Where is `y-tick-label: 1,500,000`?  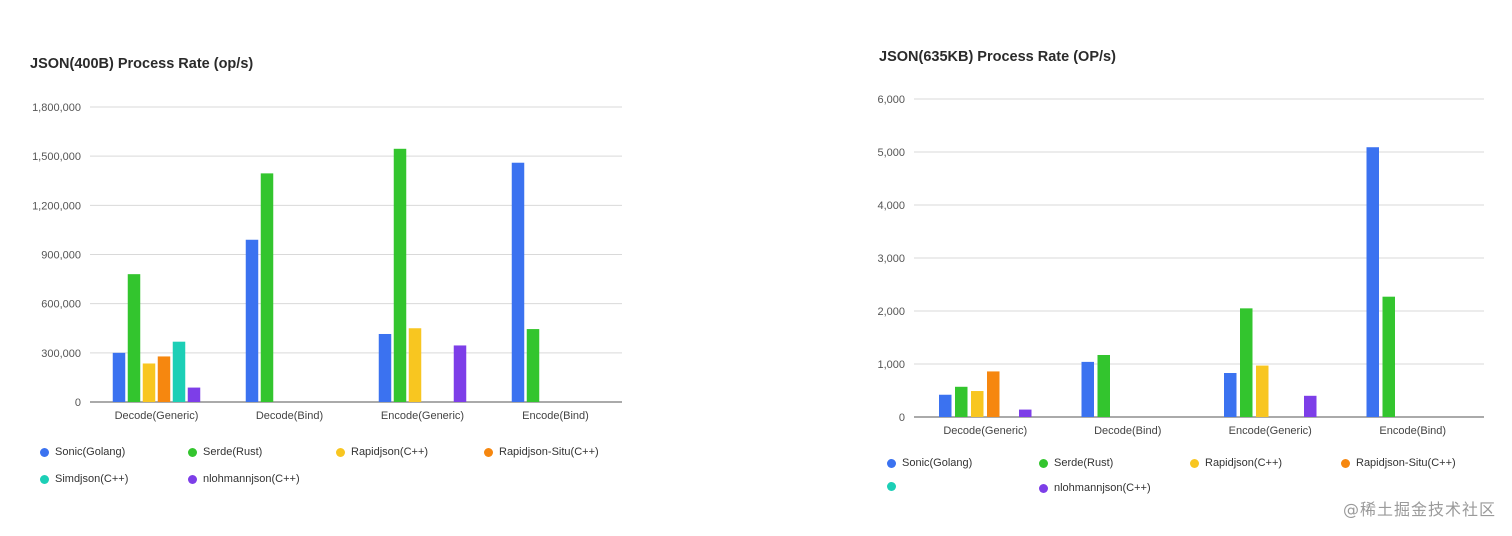
y-tick-label: 1,500,000 is located at coordinates (56, 157).